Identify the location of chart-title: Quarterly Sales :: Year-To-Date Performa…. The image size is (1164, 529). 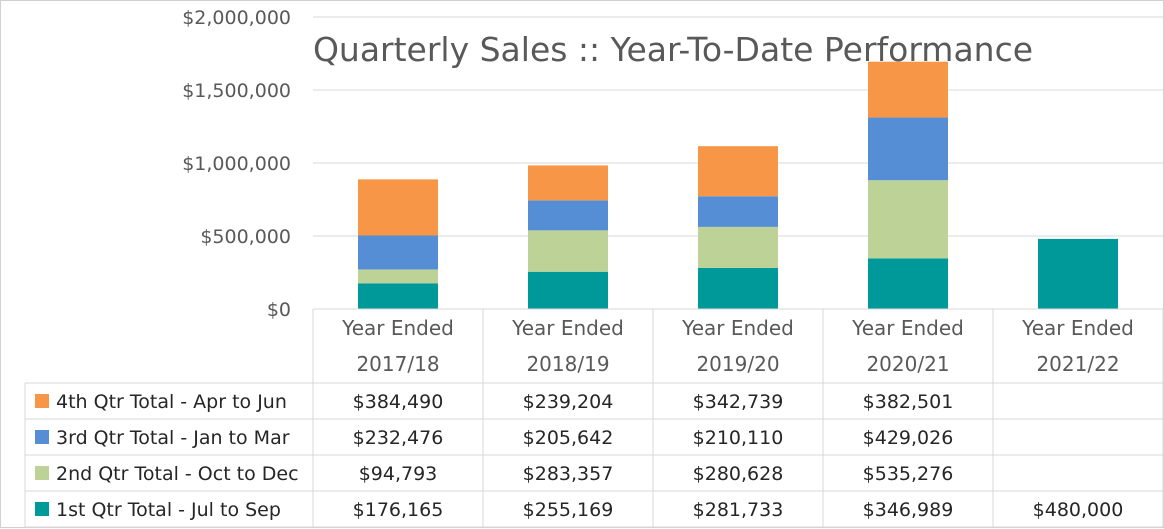
(673, 49).